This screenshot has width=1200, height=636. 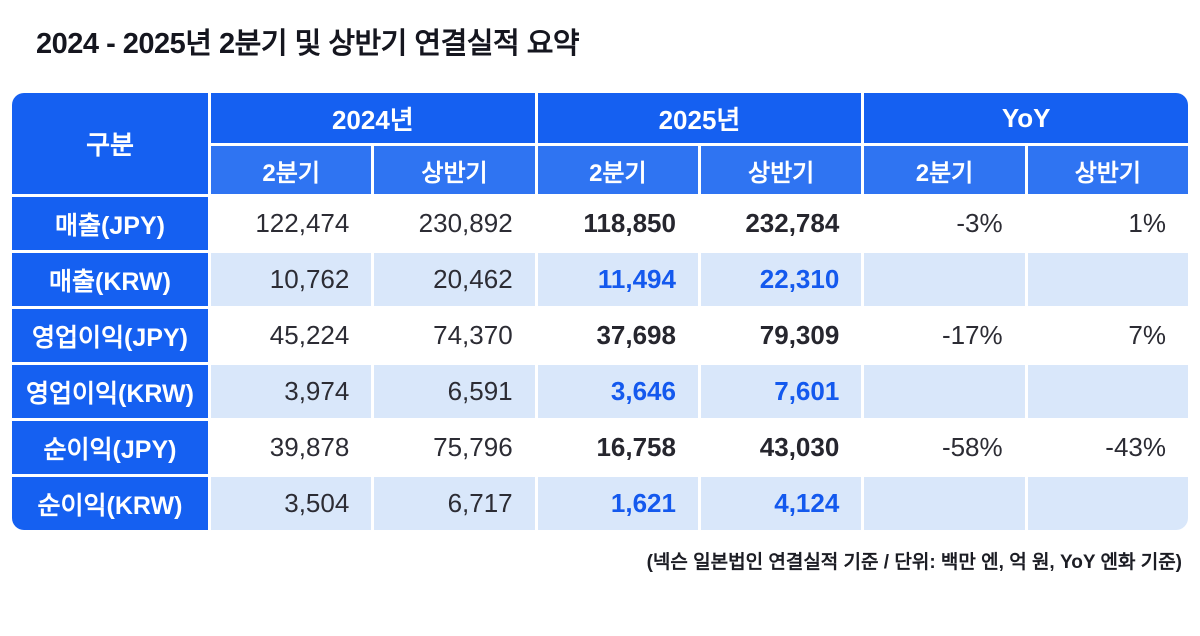 What do you see at coordinates (454, 170) in the screenshot?
I see `subcol-2024-h1: 상반기` at bounding box center [454, 170].